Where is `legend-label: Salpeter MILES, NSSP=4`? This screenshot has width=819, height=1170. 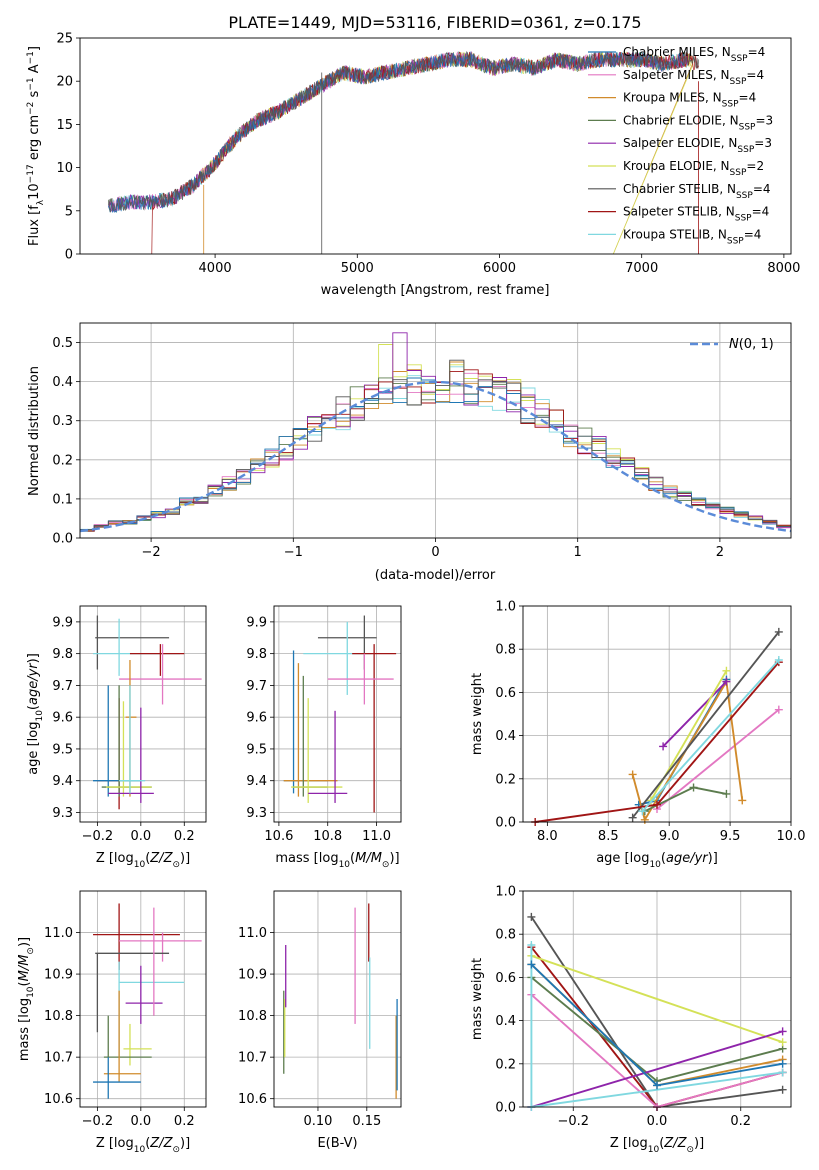 legend-label: Salpeter MILES, NSSP=4 is located at coordinates (693, 77).